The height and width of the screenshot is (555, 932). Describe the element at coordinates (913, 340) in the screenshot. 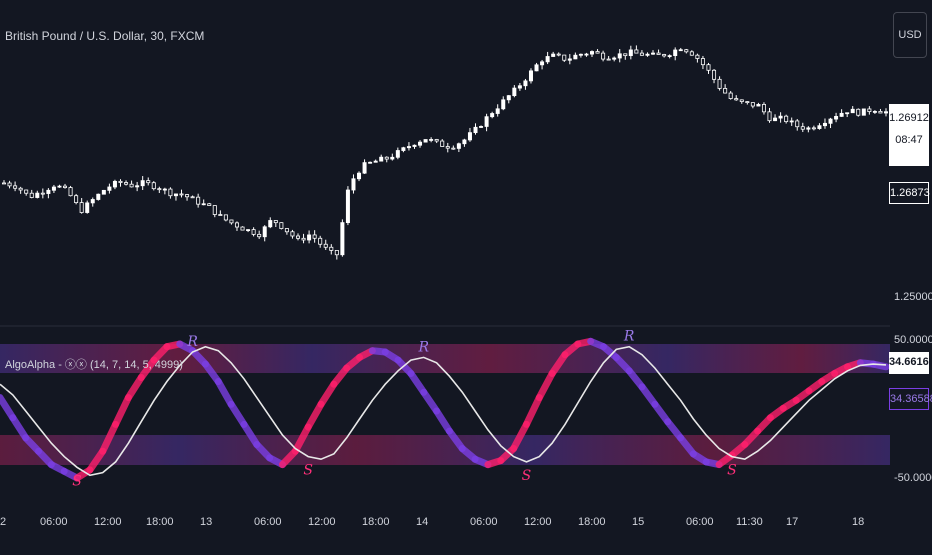

I see `osc-axis-top: 50.00000` at that location.